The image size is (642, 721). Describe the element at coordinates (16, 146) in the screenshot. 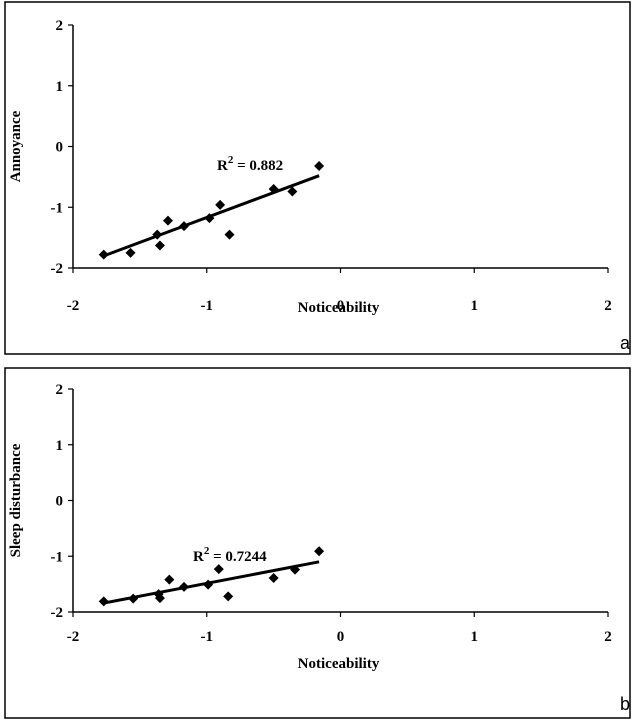

I see `y-axis-label: Annoyance` at that location.